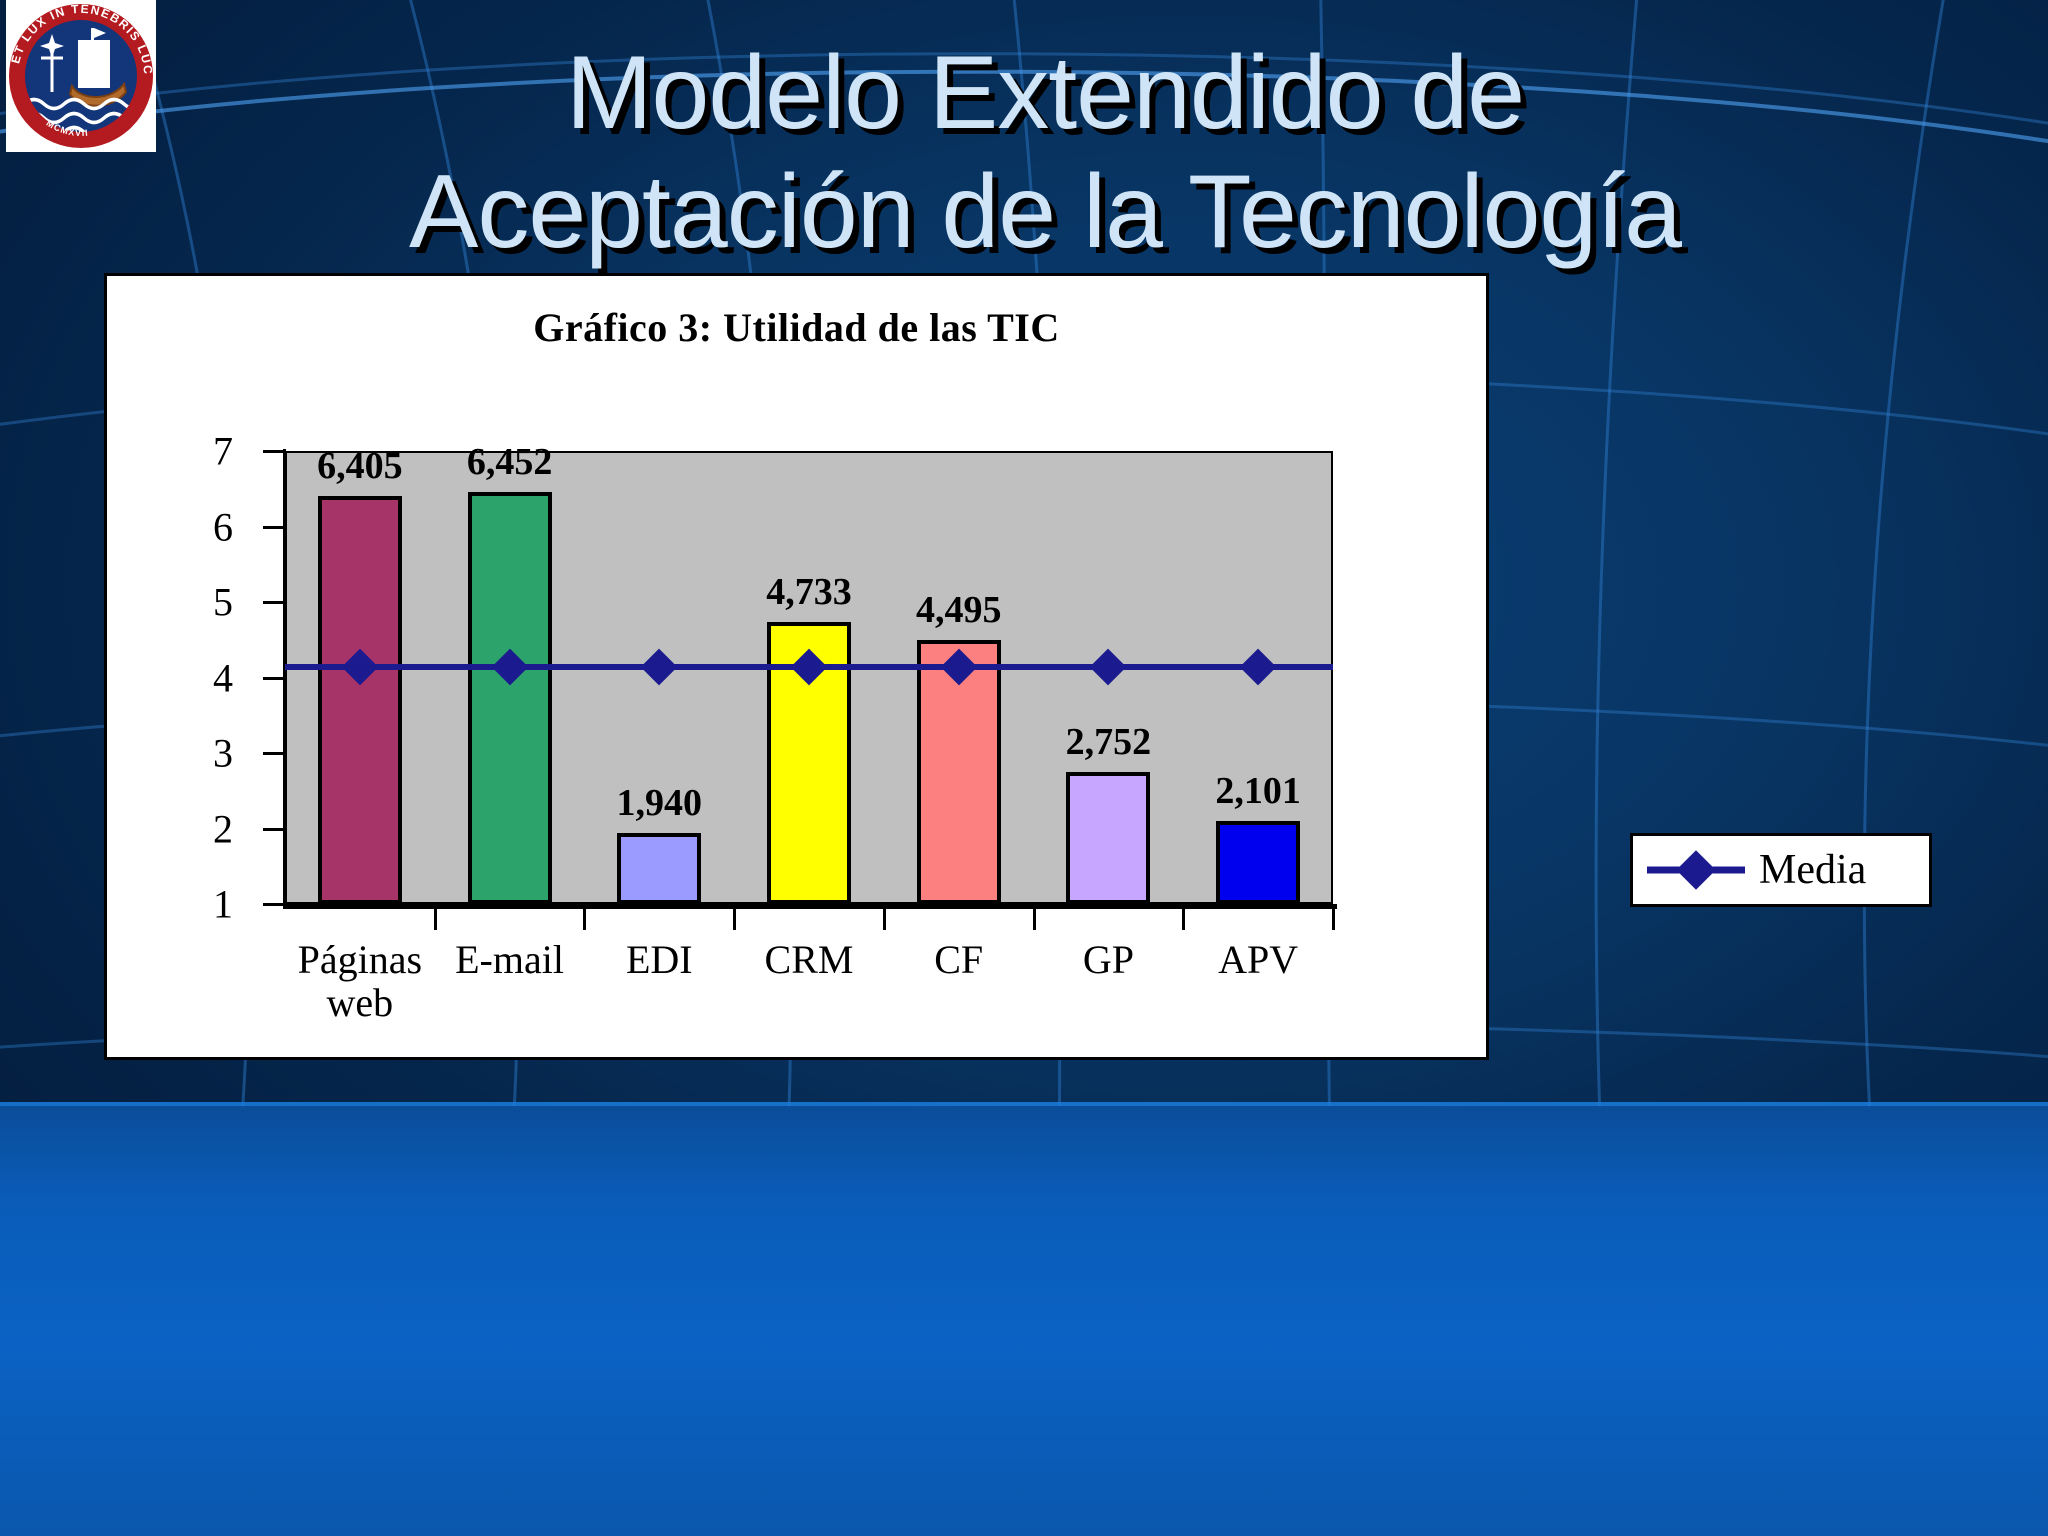 This screenshot has height=1536, width=2048. I want to click on x-axis-category-label: Páginas web, so click(360, 981).